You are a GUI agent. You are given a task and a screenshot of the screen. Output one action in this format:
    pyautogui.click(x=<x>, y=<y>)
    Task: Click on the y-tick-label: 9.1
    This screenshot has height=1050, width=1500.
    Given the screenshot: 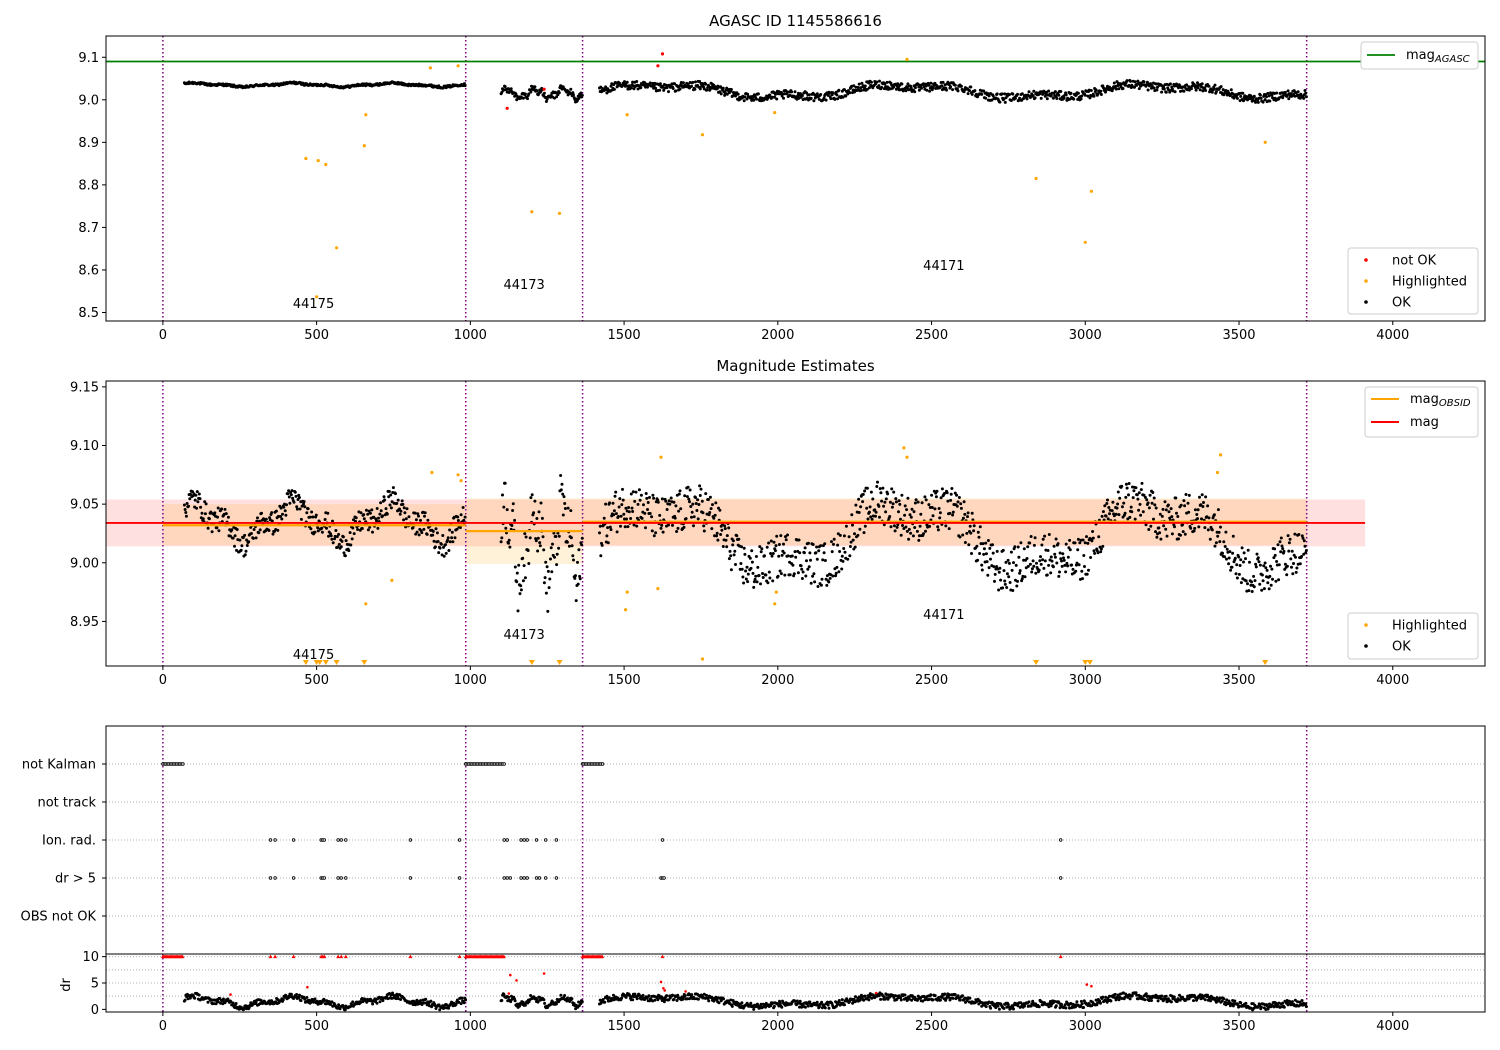 What is the action you would take?
    pyautogui.click(x=88, y=58)
    